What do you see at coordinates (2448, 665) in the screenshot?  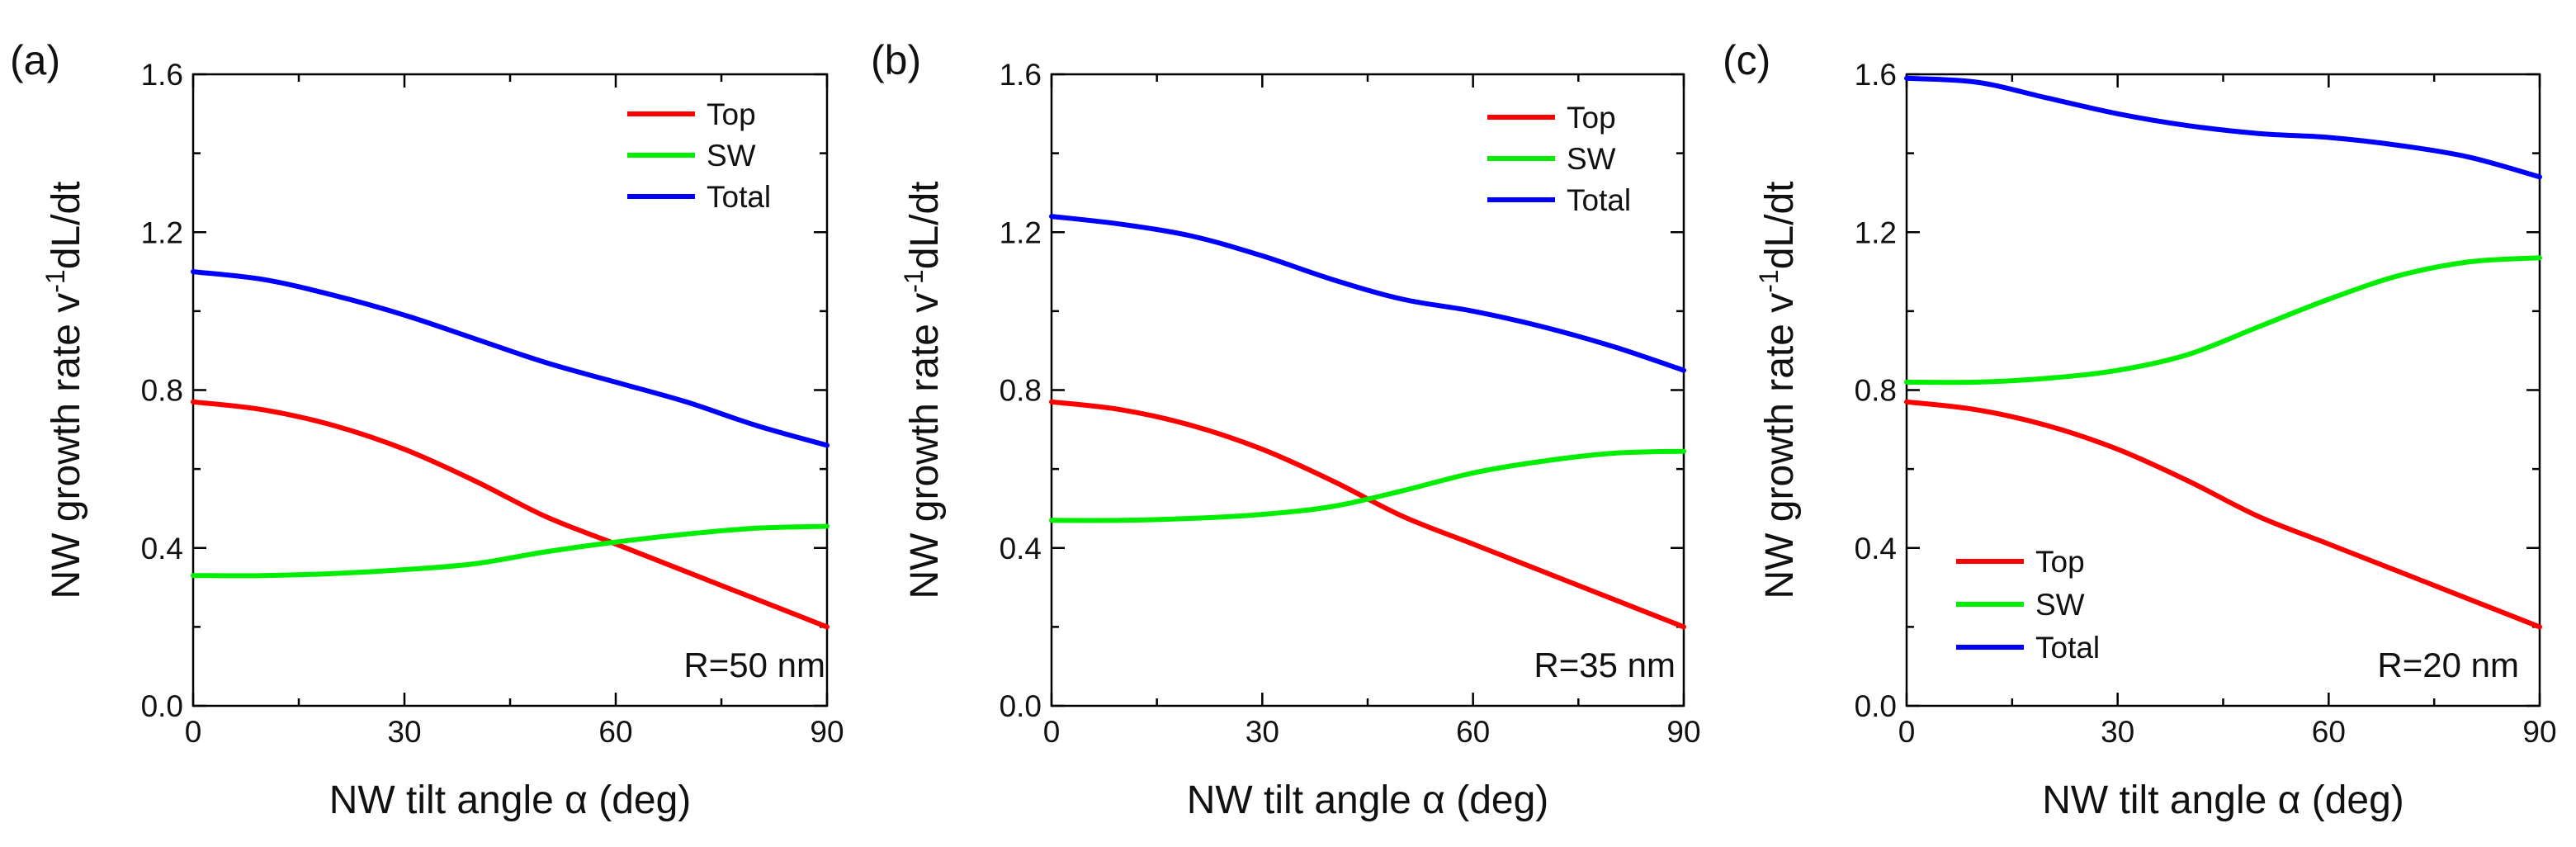 I see `radius-annotation: R=20 nm` at bounding box center [2448, 665].